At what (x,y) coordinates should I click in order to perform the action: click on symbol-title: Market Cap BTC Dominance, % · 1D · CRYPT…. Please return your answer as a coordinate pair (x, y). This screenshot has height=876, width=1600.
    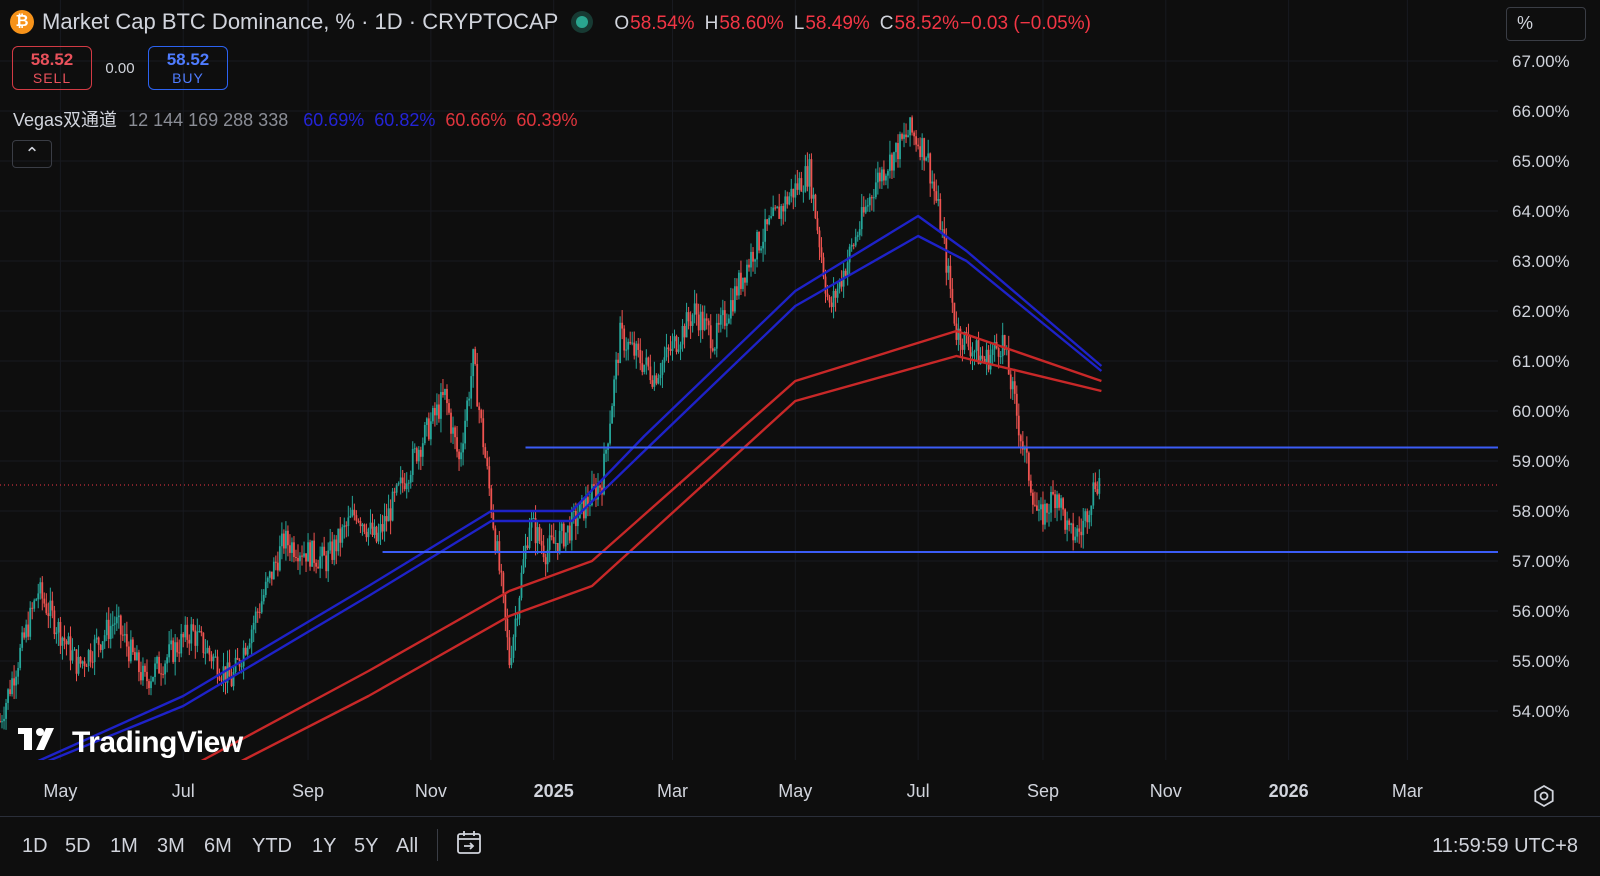
    Looking at the image, I should click on (300, 21).